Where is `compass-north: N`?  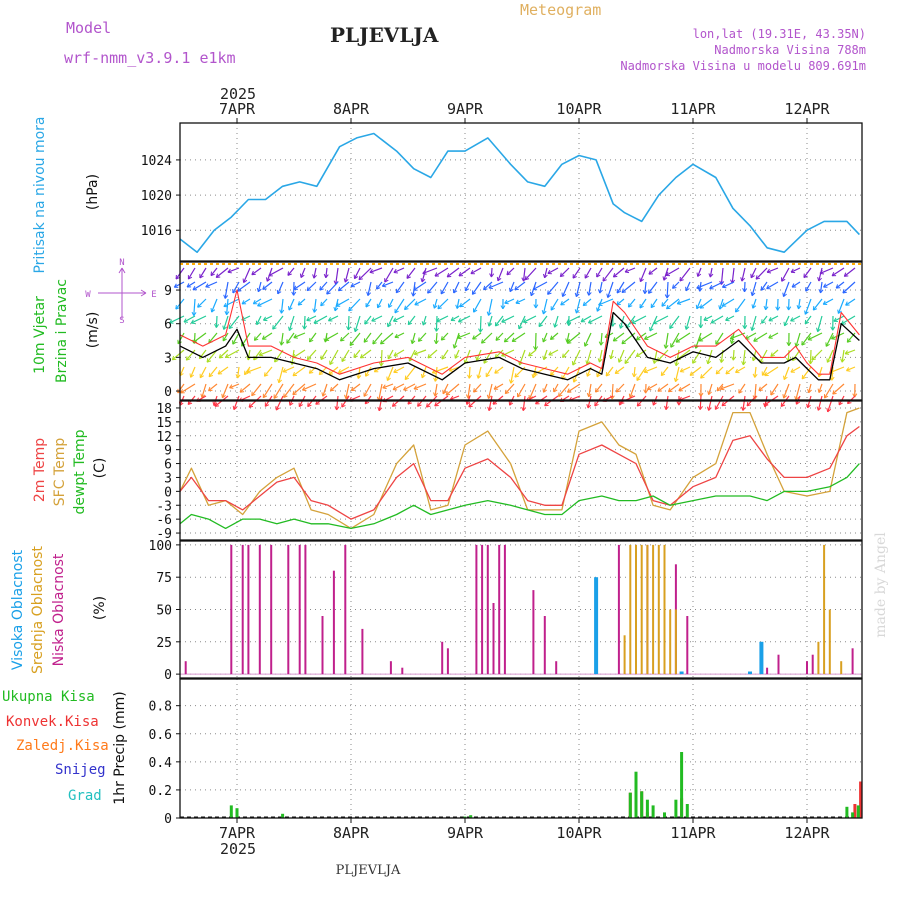 compass-north: N is located at coordinates (121, 263).